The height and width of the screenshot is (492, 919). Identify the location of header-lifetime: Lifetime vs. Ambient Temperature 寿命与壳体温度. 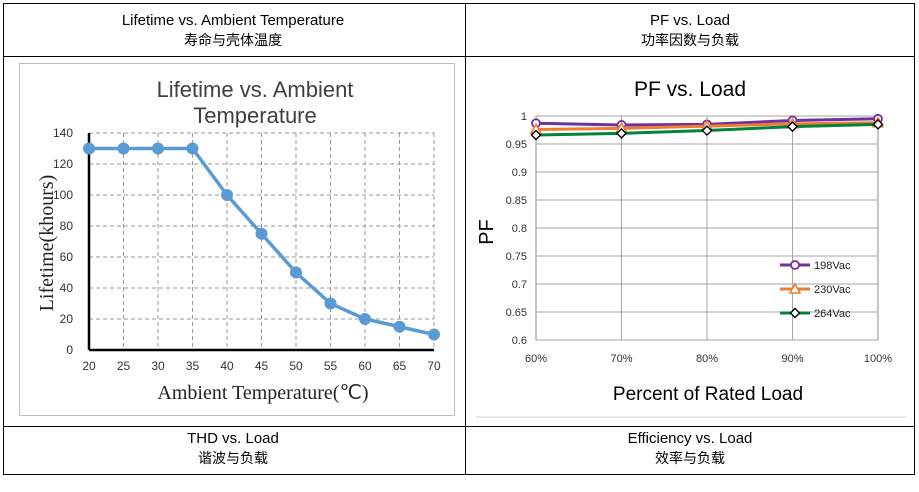
(233, 31).